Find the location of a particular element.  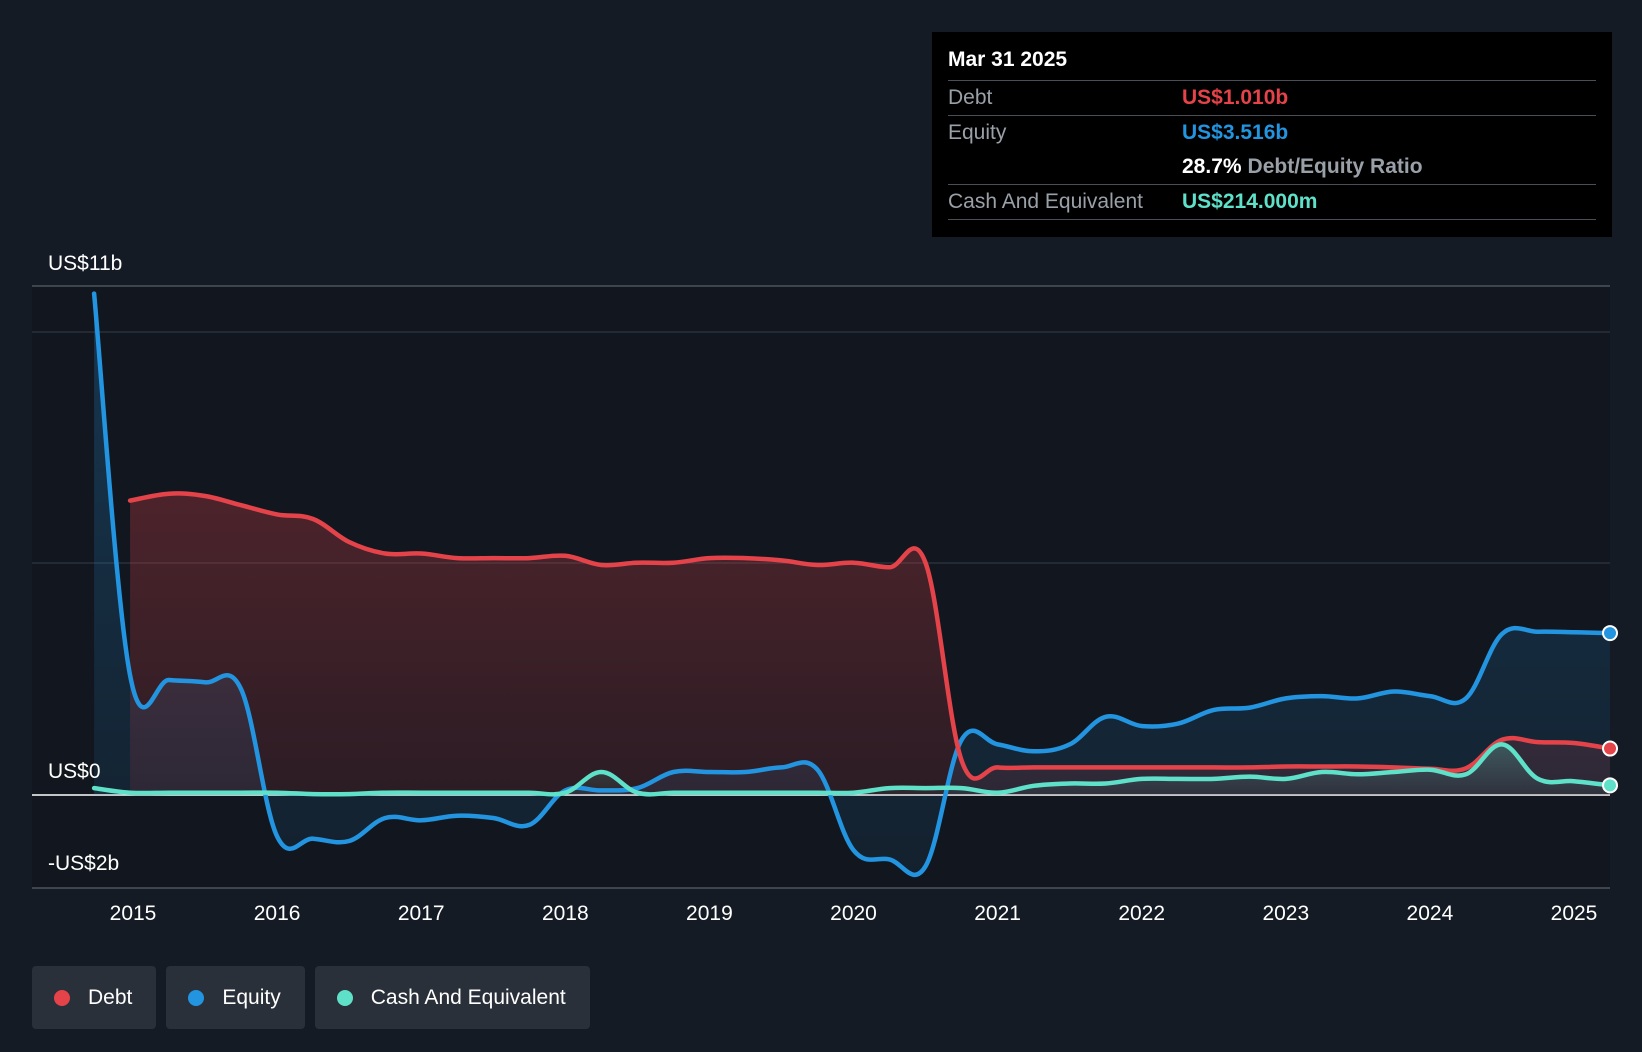

x-tick-label: 2019 is located at coordinates (709, 913).